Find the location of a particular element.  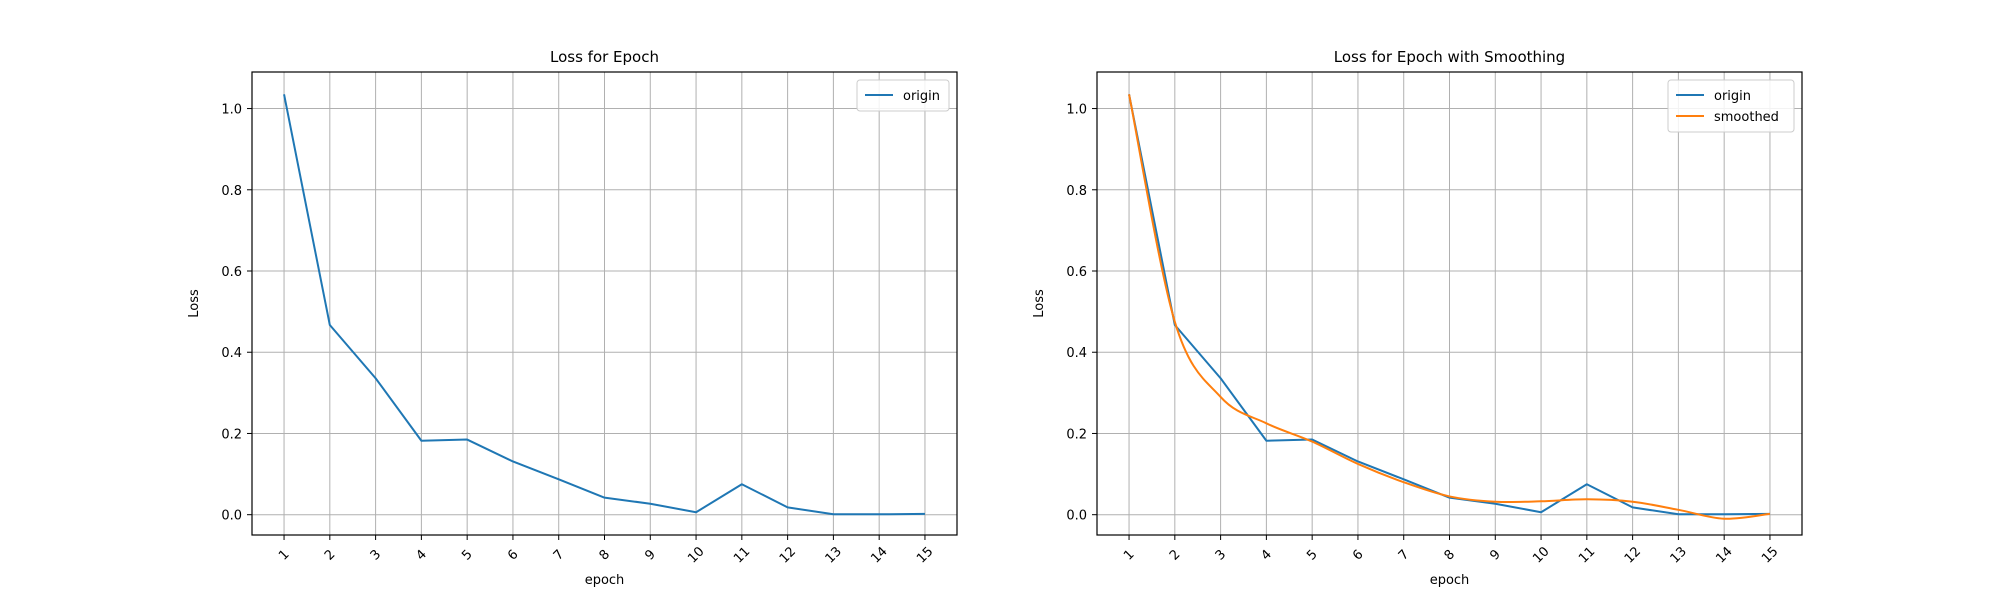

legend: origin smoothed is located at coordinates (1731, 106).